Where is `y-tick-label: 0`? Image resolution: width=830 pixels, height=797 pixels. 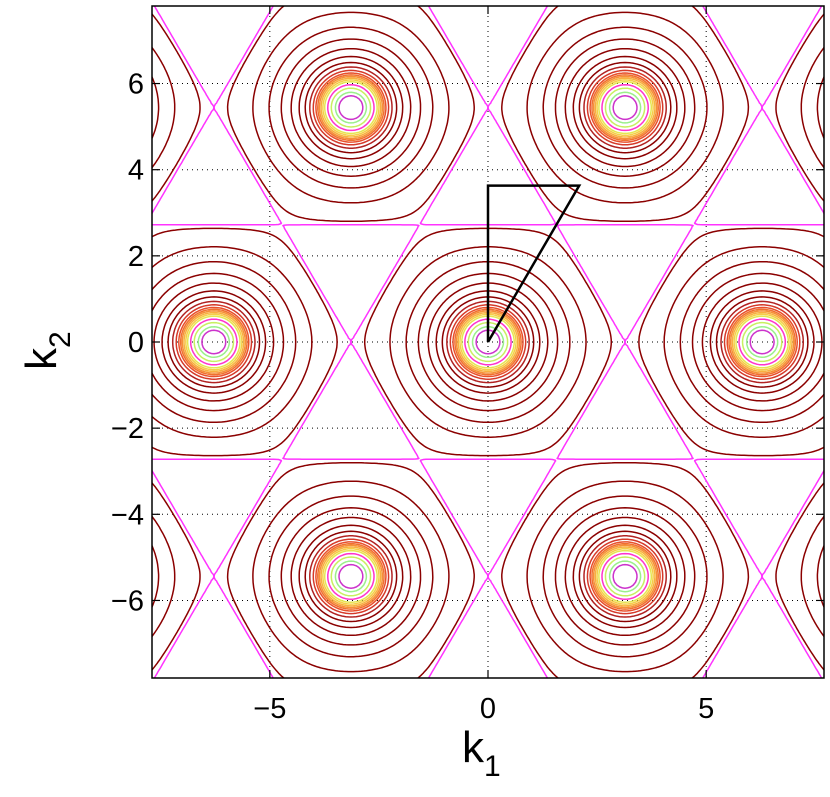
y-tick-label: 0 is located at coordinates (136, 343).